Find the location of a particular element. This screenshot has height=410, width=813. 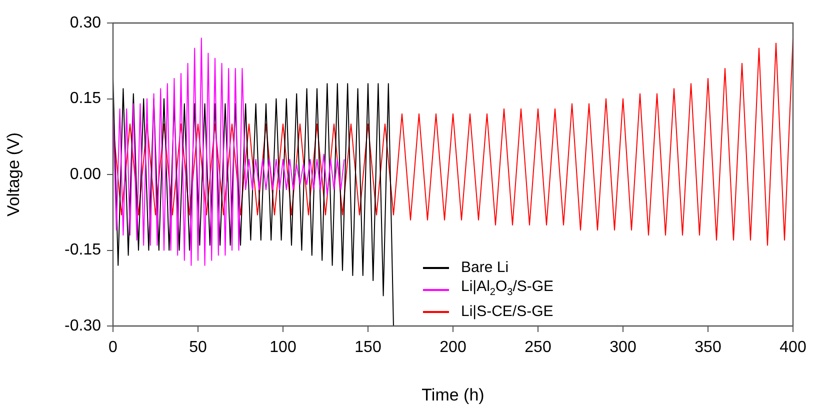

x-tick-label: 300 is located at coordinates (623, 347).